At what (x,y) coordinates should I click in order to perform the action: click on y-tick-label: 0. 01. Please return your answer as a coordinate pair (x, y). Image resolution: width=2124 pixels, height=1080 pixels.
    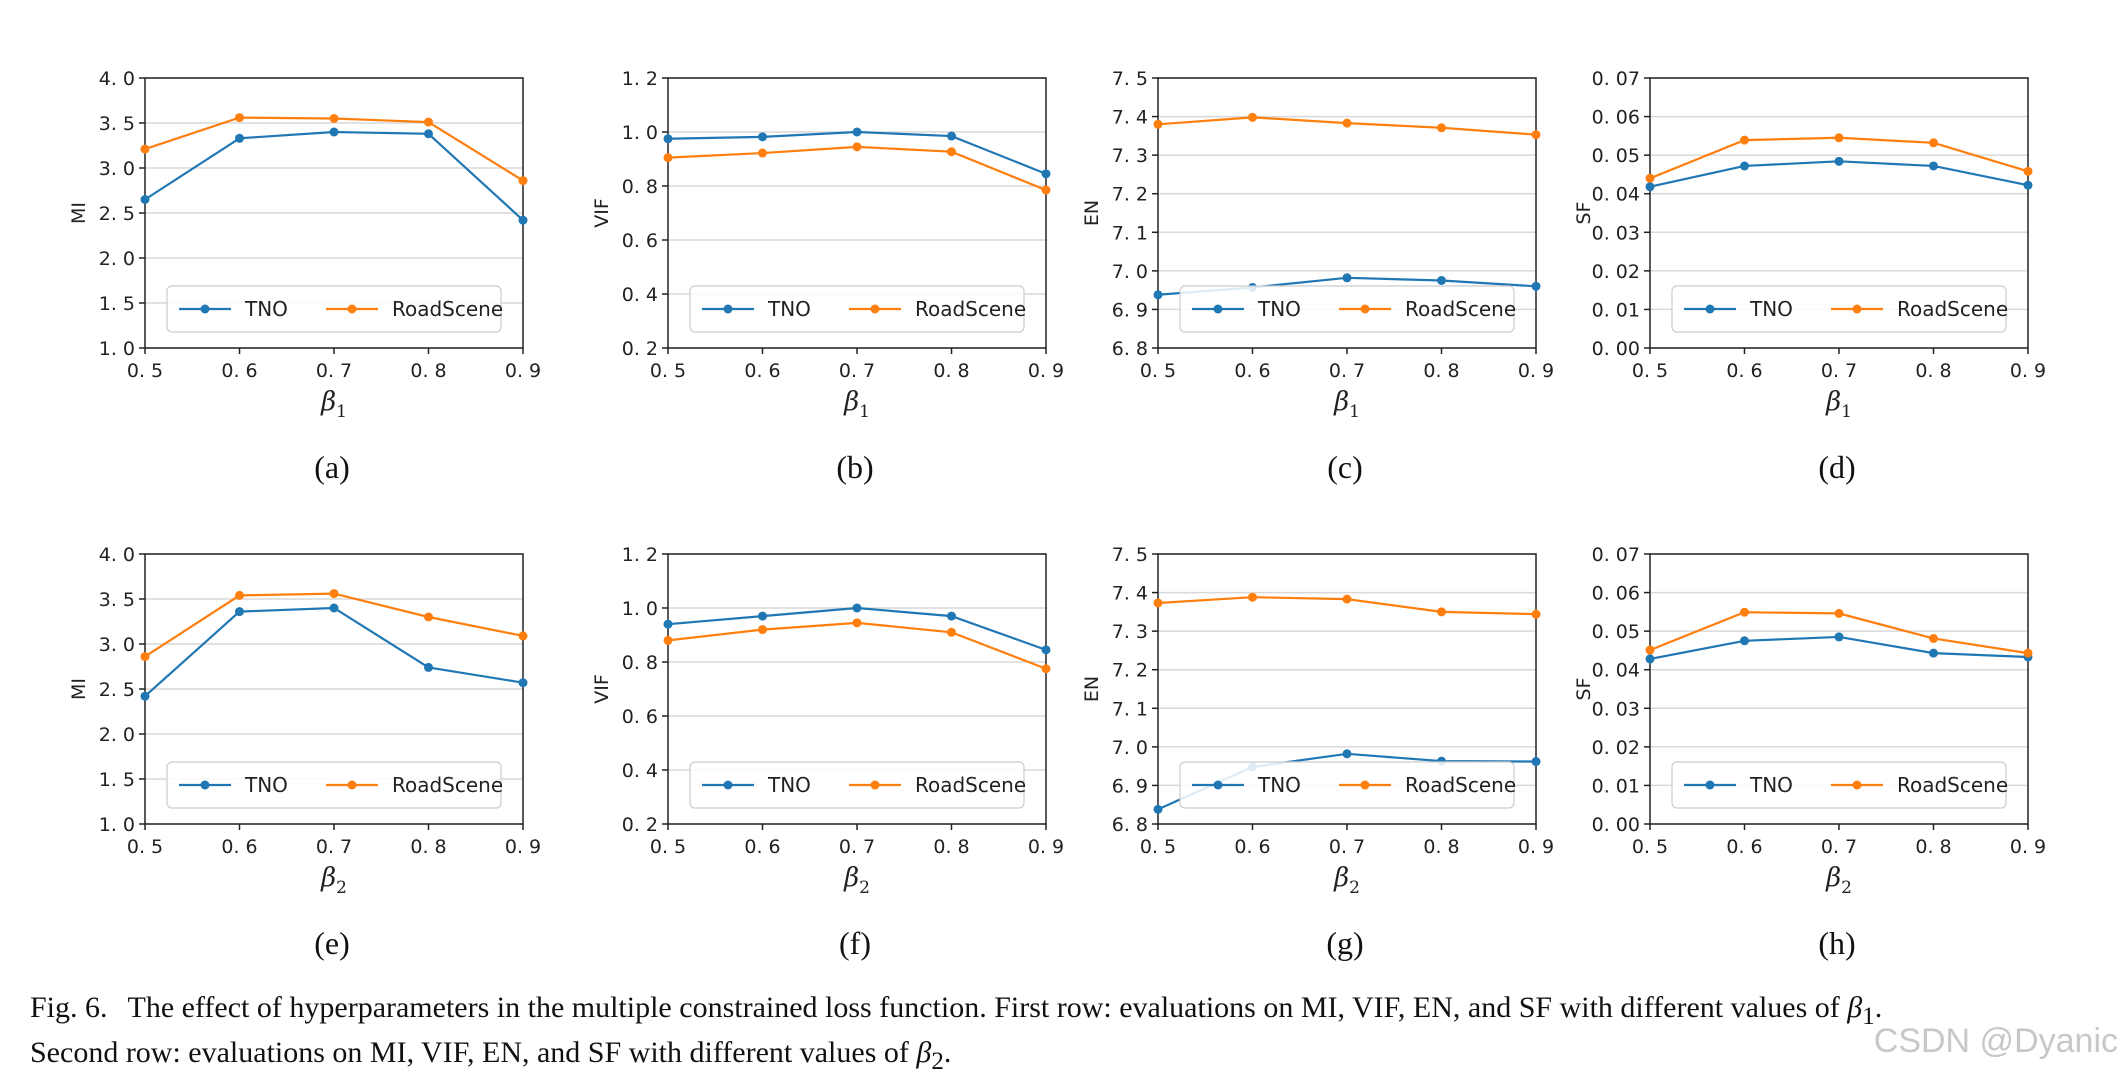
    Looking at the image, I should click on (1616, 786).